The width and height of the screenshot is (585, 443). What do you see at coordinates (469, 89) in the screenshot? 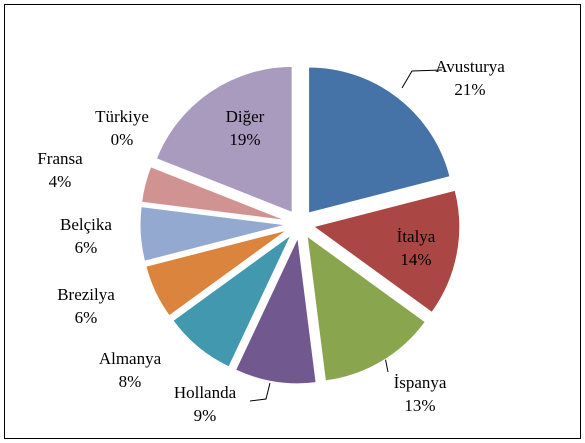
I see `slice-value-label: 21%` at bounding box center [469, 89].